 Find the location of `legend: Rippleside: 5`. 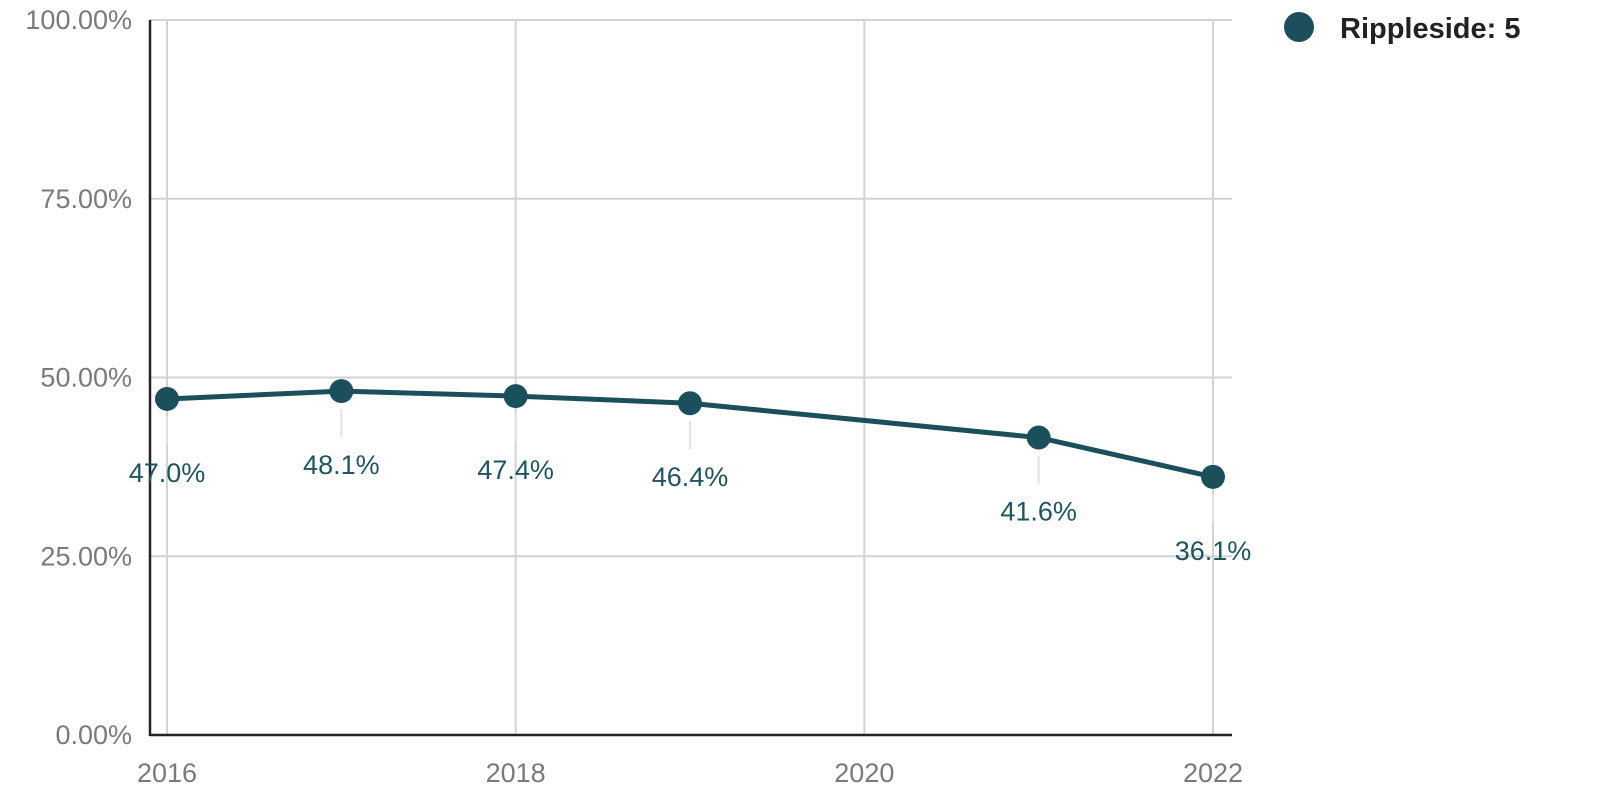

legend: Rippleside: 5 is located at coordinates (1402, 28).